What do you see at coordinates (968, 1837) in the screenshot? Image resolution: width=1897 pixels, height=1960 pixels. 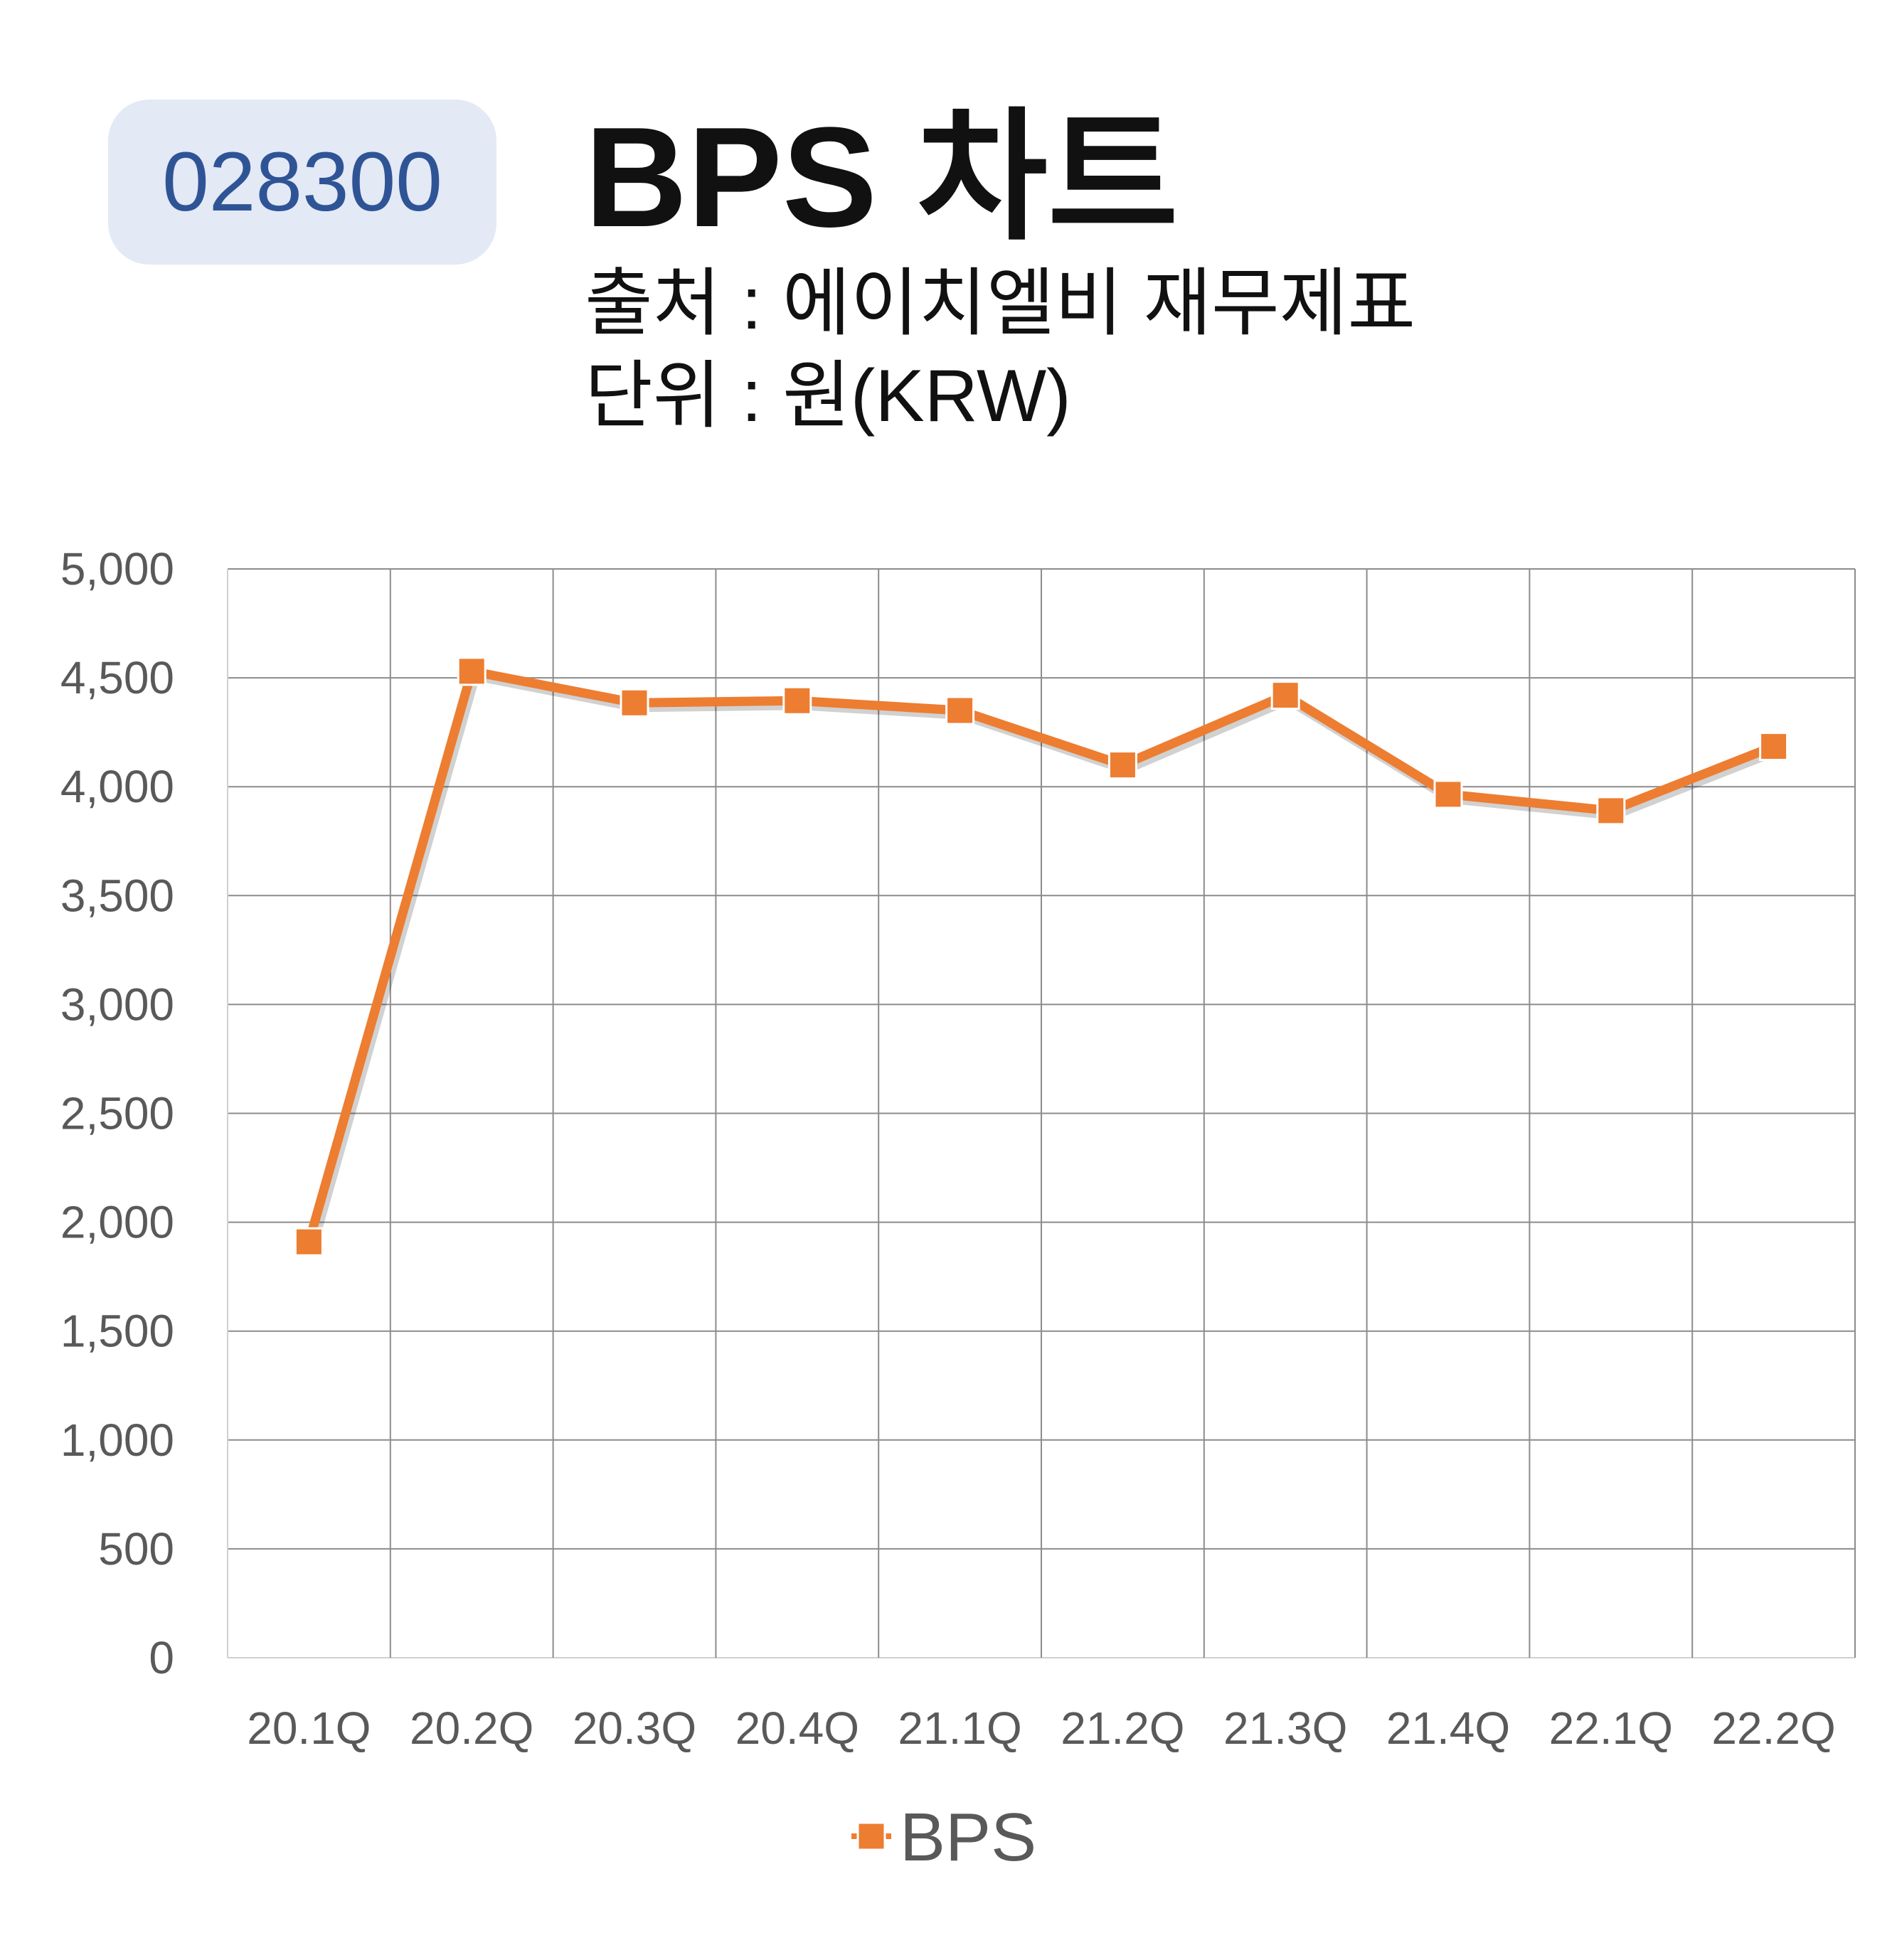 I see `legend-label: BPS` at bounding box center [968, 1837].